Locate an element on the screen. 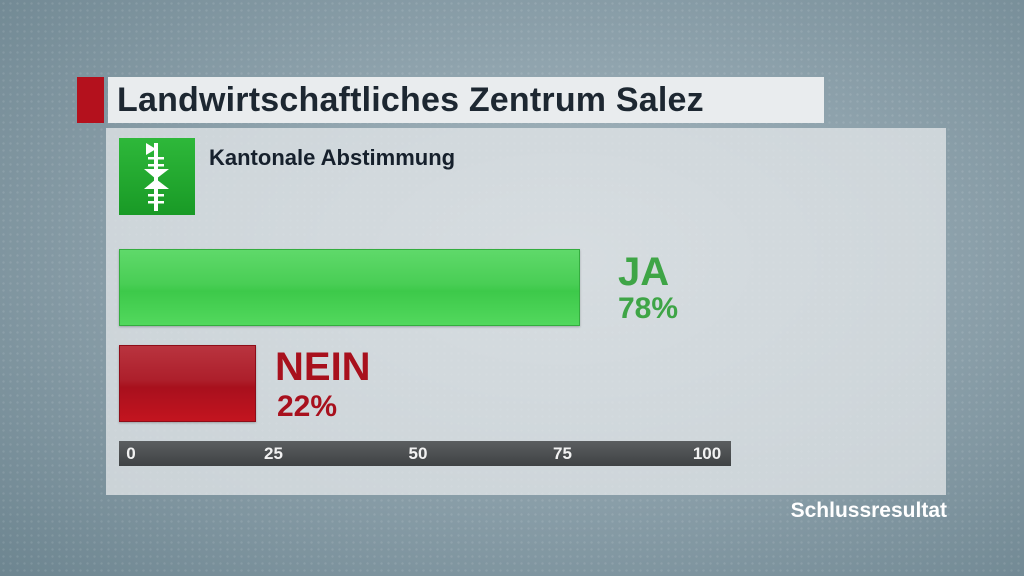 The width and height of the screenshot is (1024, 576). x-tick-label: 50 is located at coordinates (418, 453).